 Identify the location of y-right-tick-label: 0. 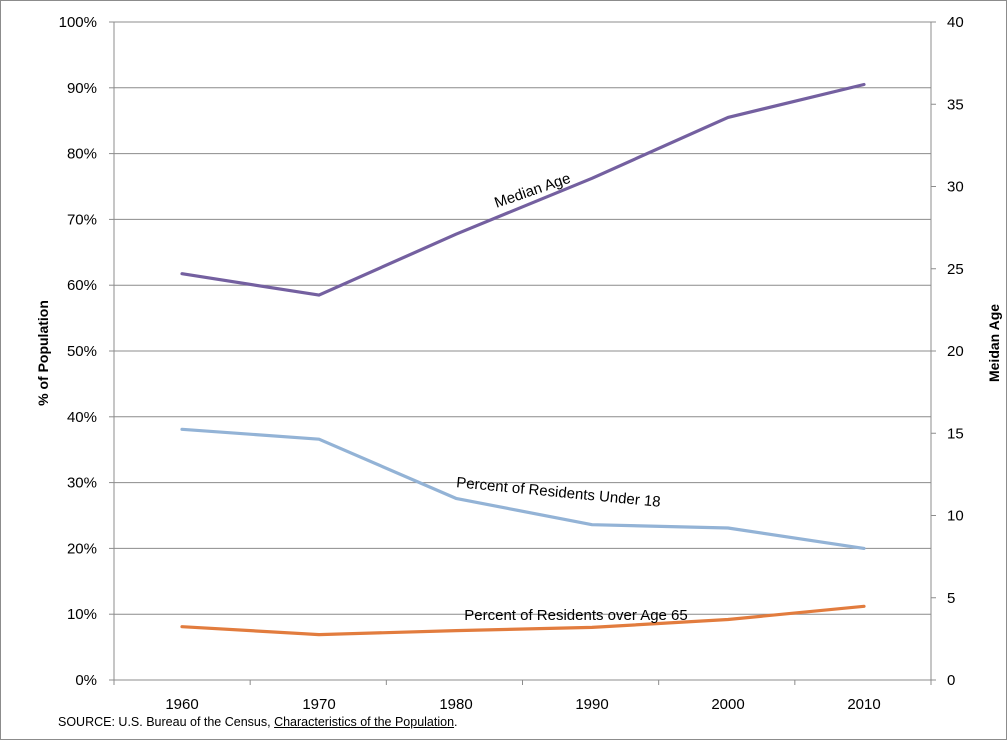
(951, 680).